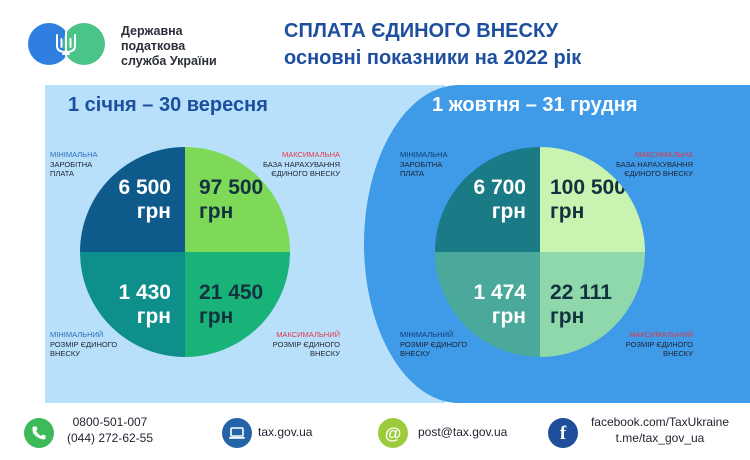 The height and width of the screenshot is (460, 750). Describe the element at coordinates (660, 438) in the screenshot. I see `telegram-link: t.me/tax_gov_ua` at that location.